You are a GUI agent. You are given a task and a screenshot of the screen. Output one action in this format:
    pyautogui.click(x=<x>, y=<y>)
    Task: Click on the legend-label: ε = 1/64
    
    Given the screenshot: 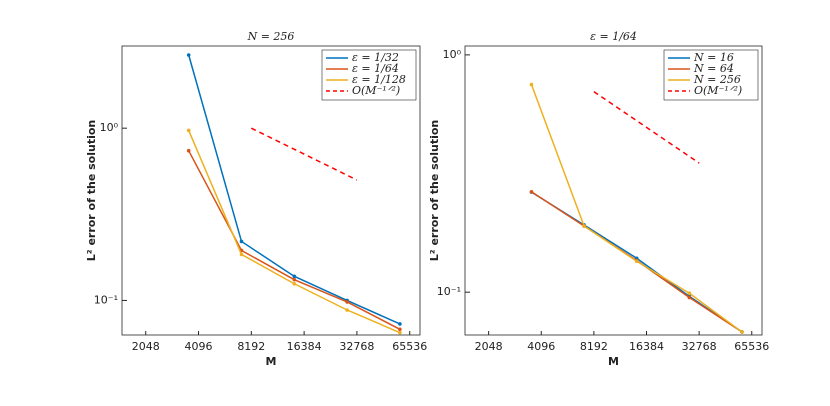 What is the action you would take?
    pyautogui.click(x=375, y=68)
    